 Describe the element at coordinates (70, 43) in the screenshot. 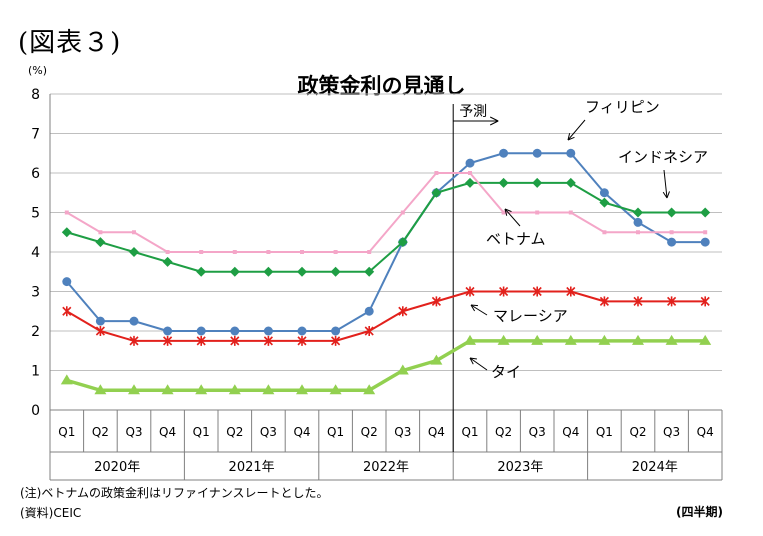

I see `figure-label: (図表３)` at that location.